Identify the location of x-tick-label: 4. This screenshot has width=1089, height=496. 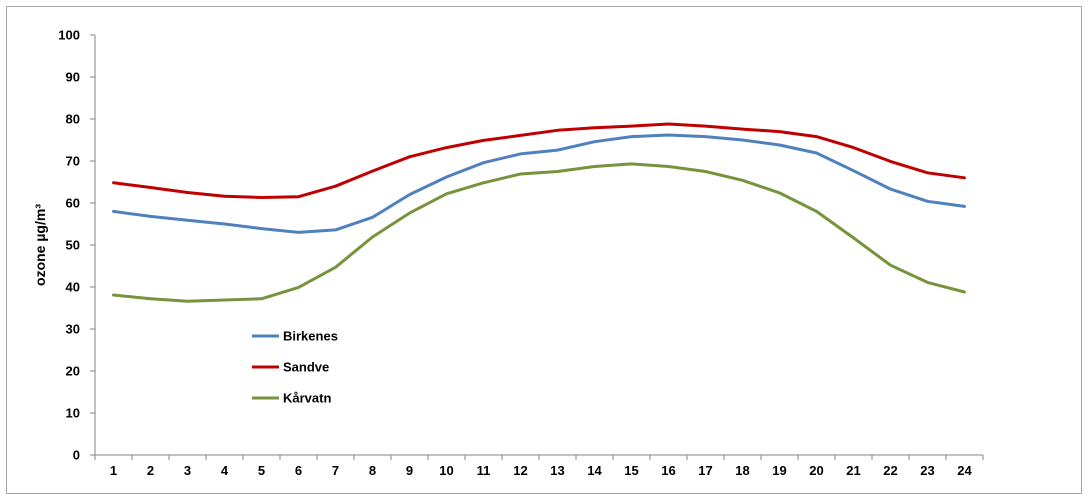
(225, 470).